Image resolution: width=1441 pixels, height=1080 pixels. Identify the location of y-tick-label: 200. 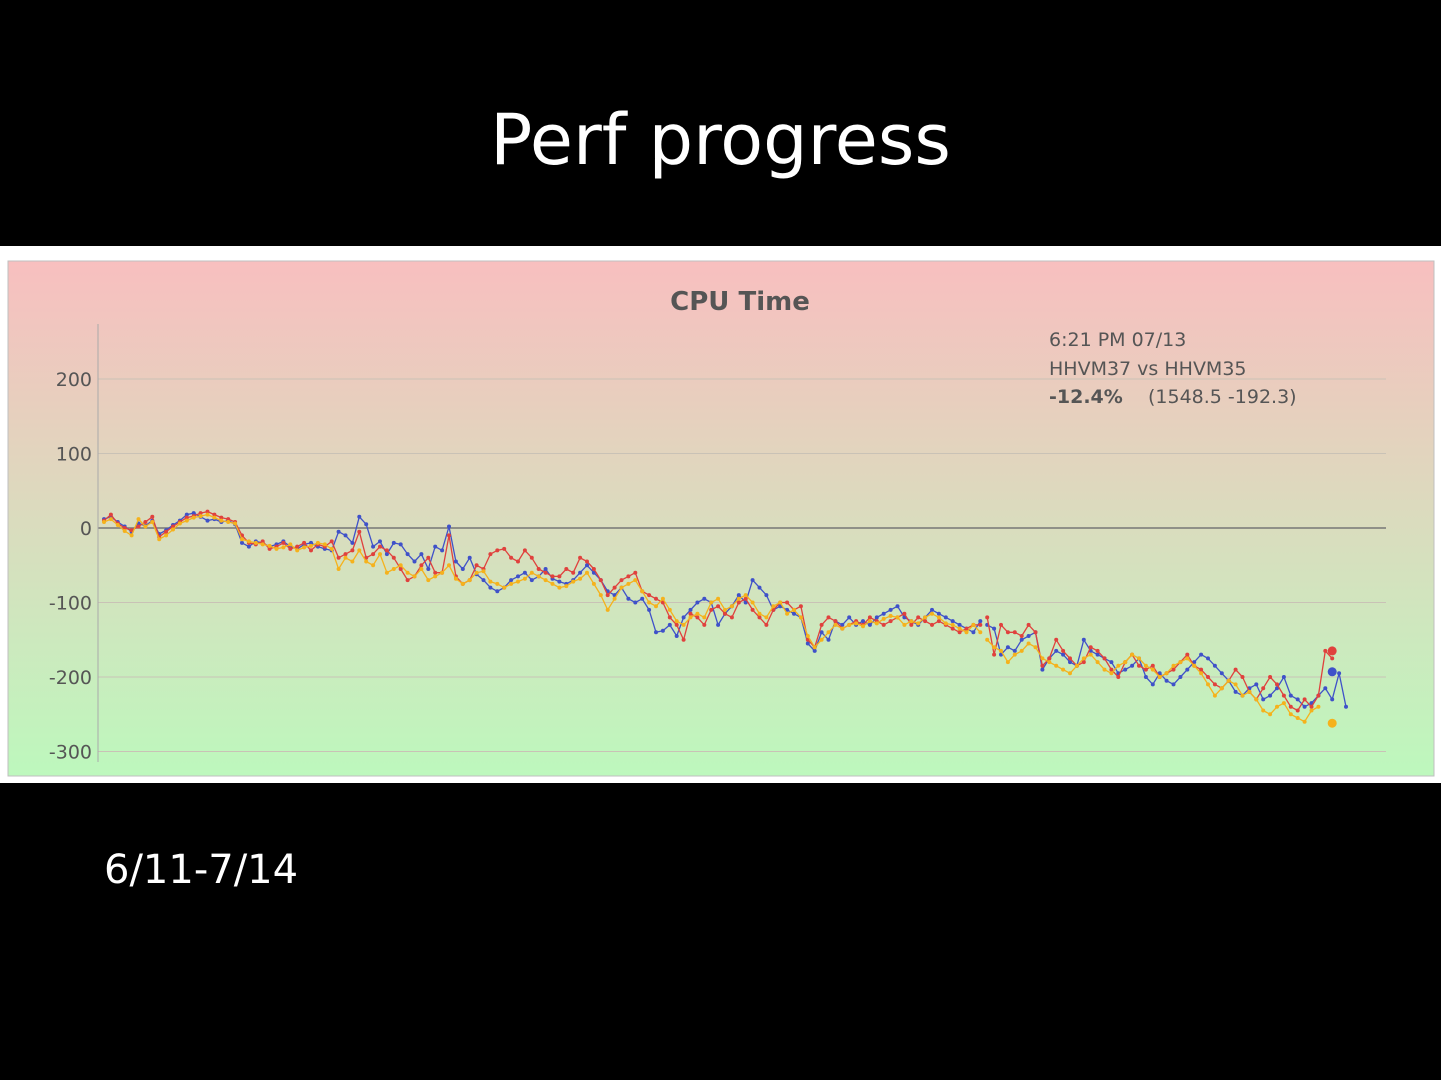
(74, 380).